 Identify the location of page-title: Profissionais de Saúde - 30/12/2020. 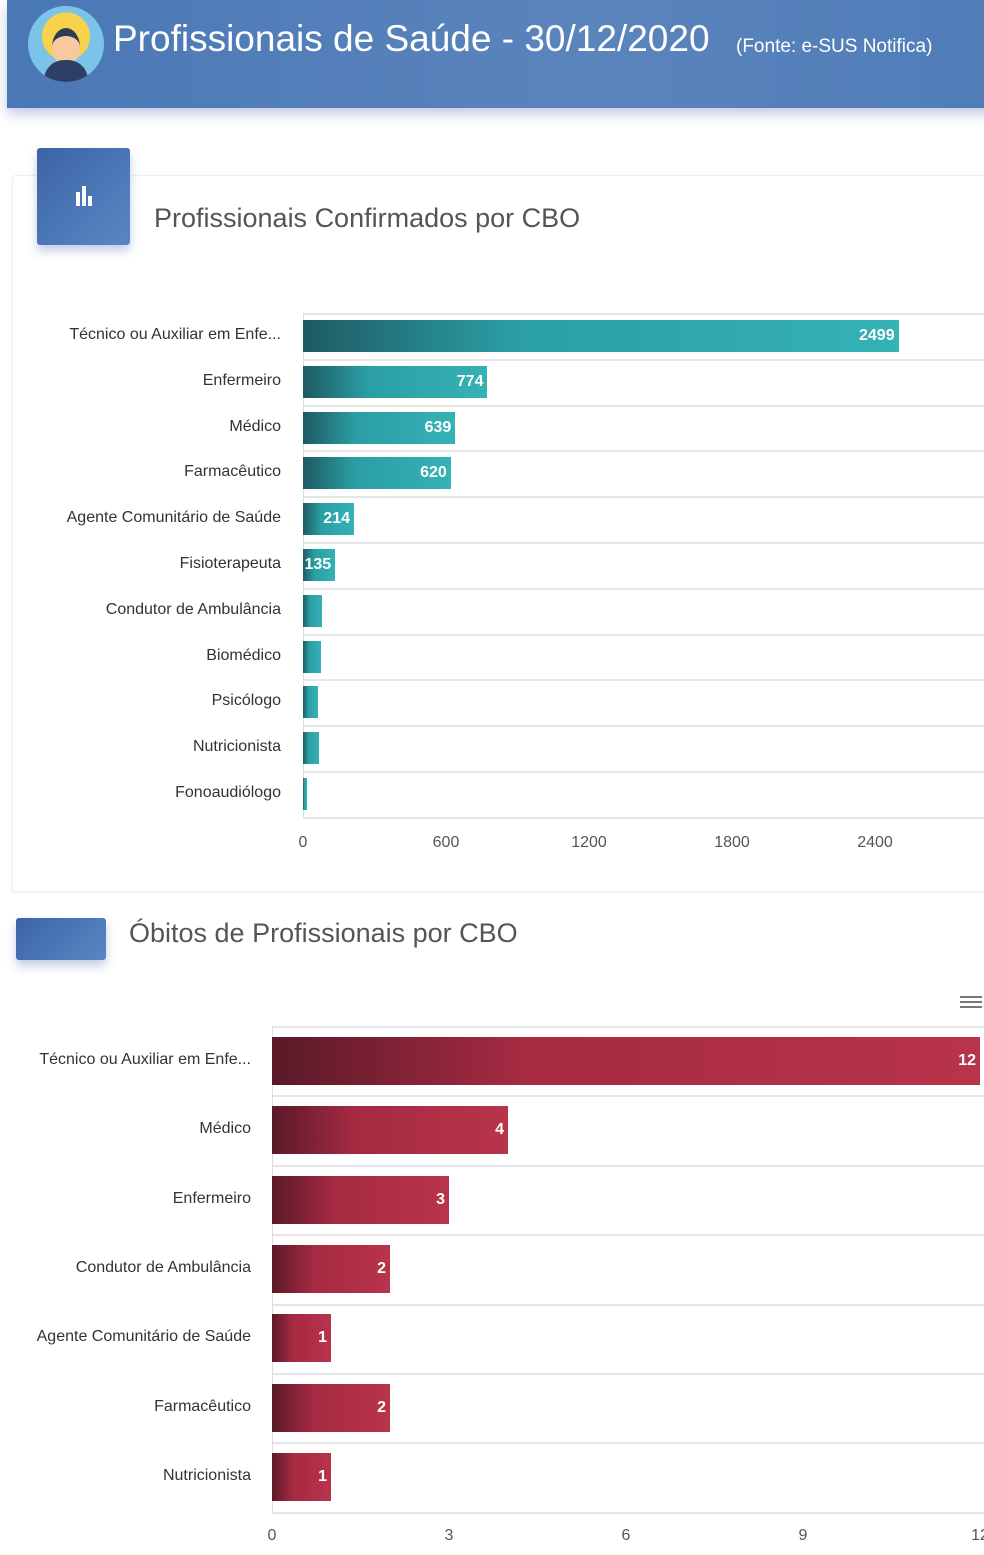
(411, 38).